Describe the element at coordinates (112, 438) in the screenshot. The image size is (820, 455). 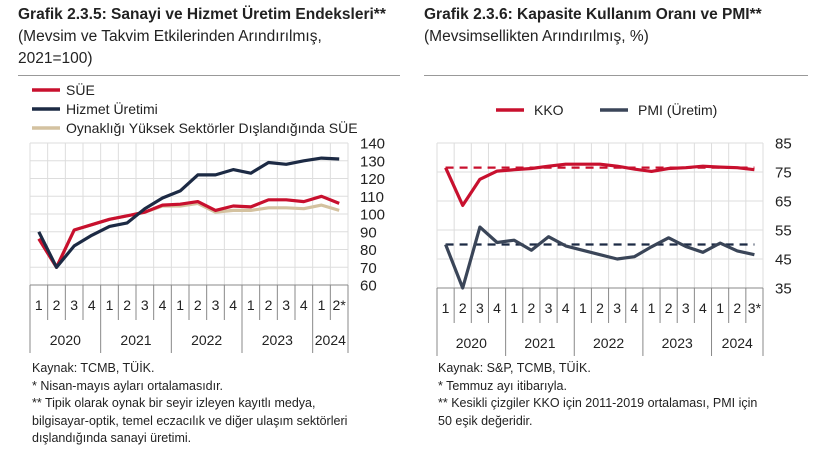
I see `note-line: dışlandığında sanayi üretimi.` at that location.